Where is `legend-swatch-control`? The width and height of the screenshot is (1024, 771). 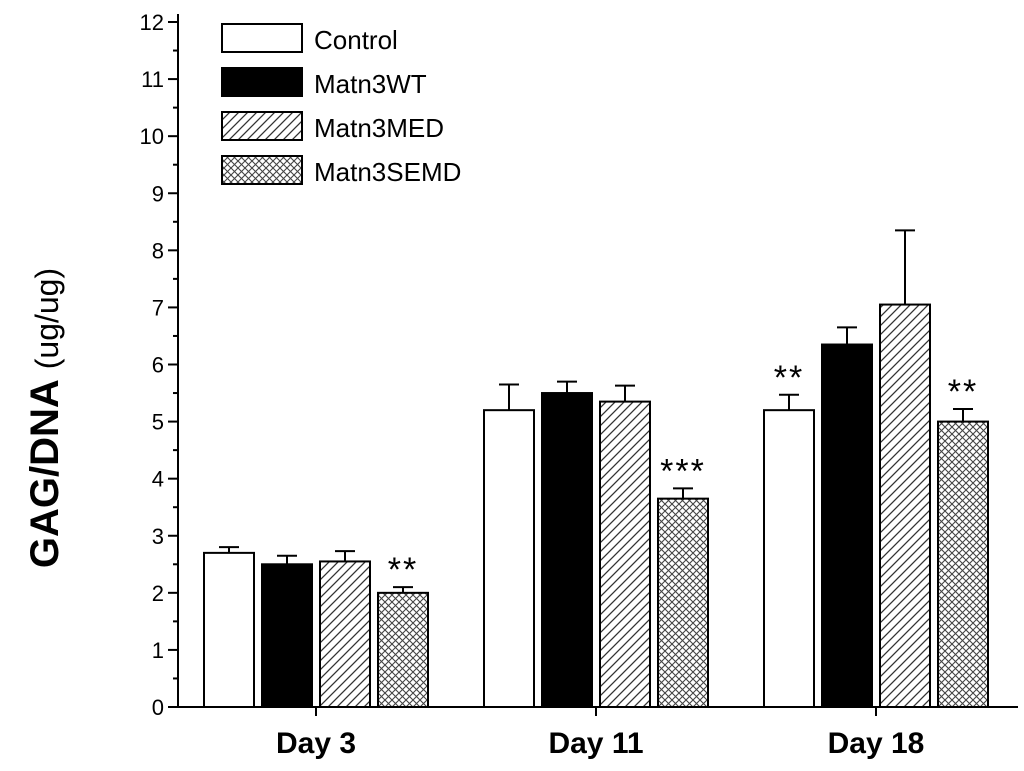 legend-swatch-control is located at coordinates (262, 38).